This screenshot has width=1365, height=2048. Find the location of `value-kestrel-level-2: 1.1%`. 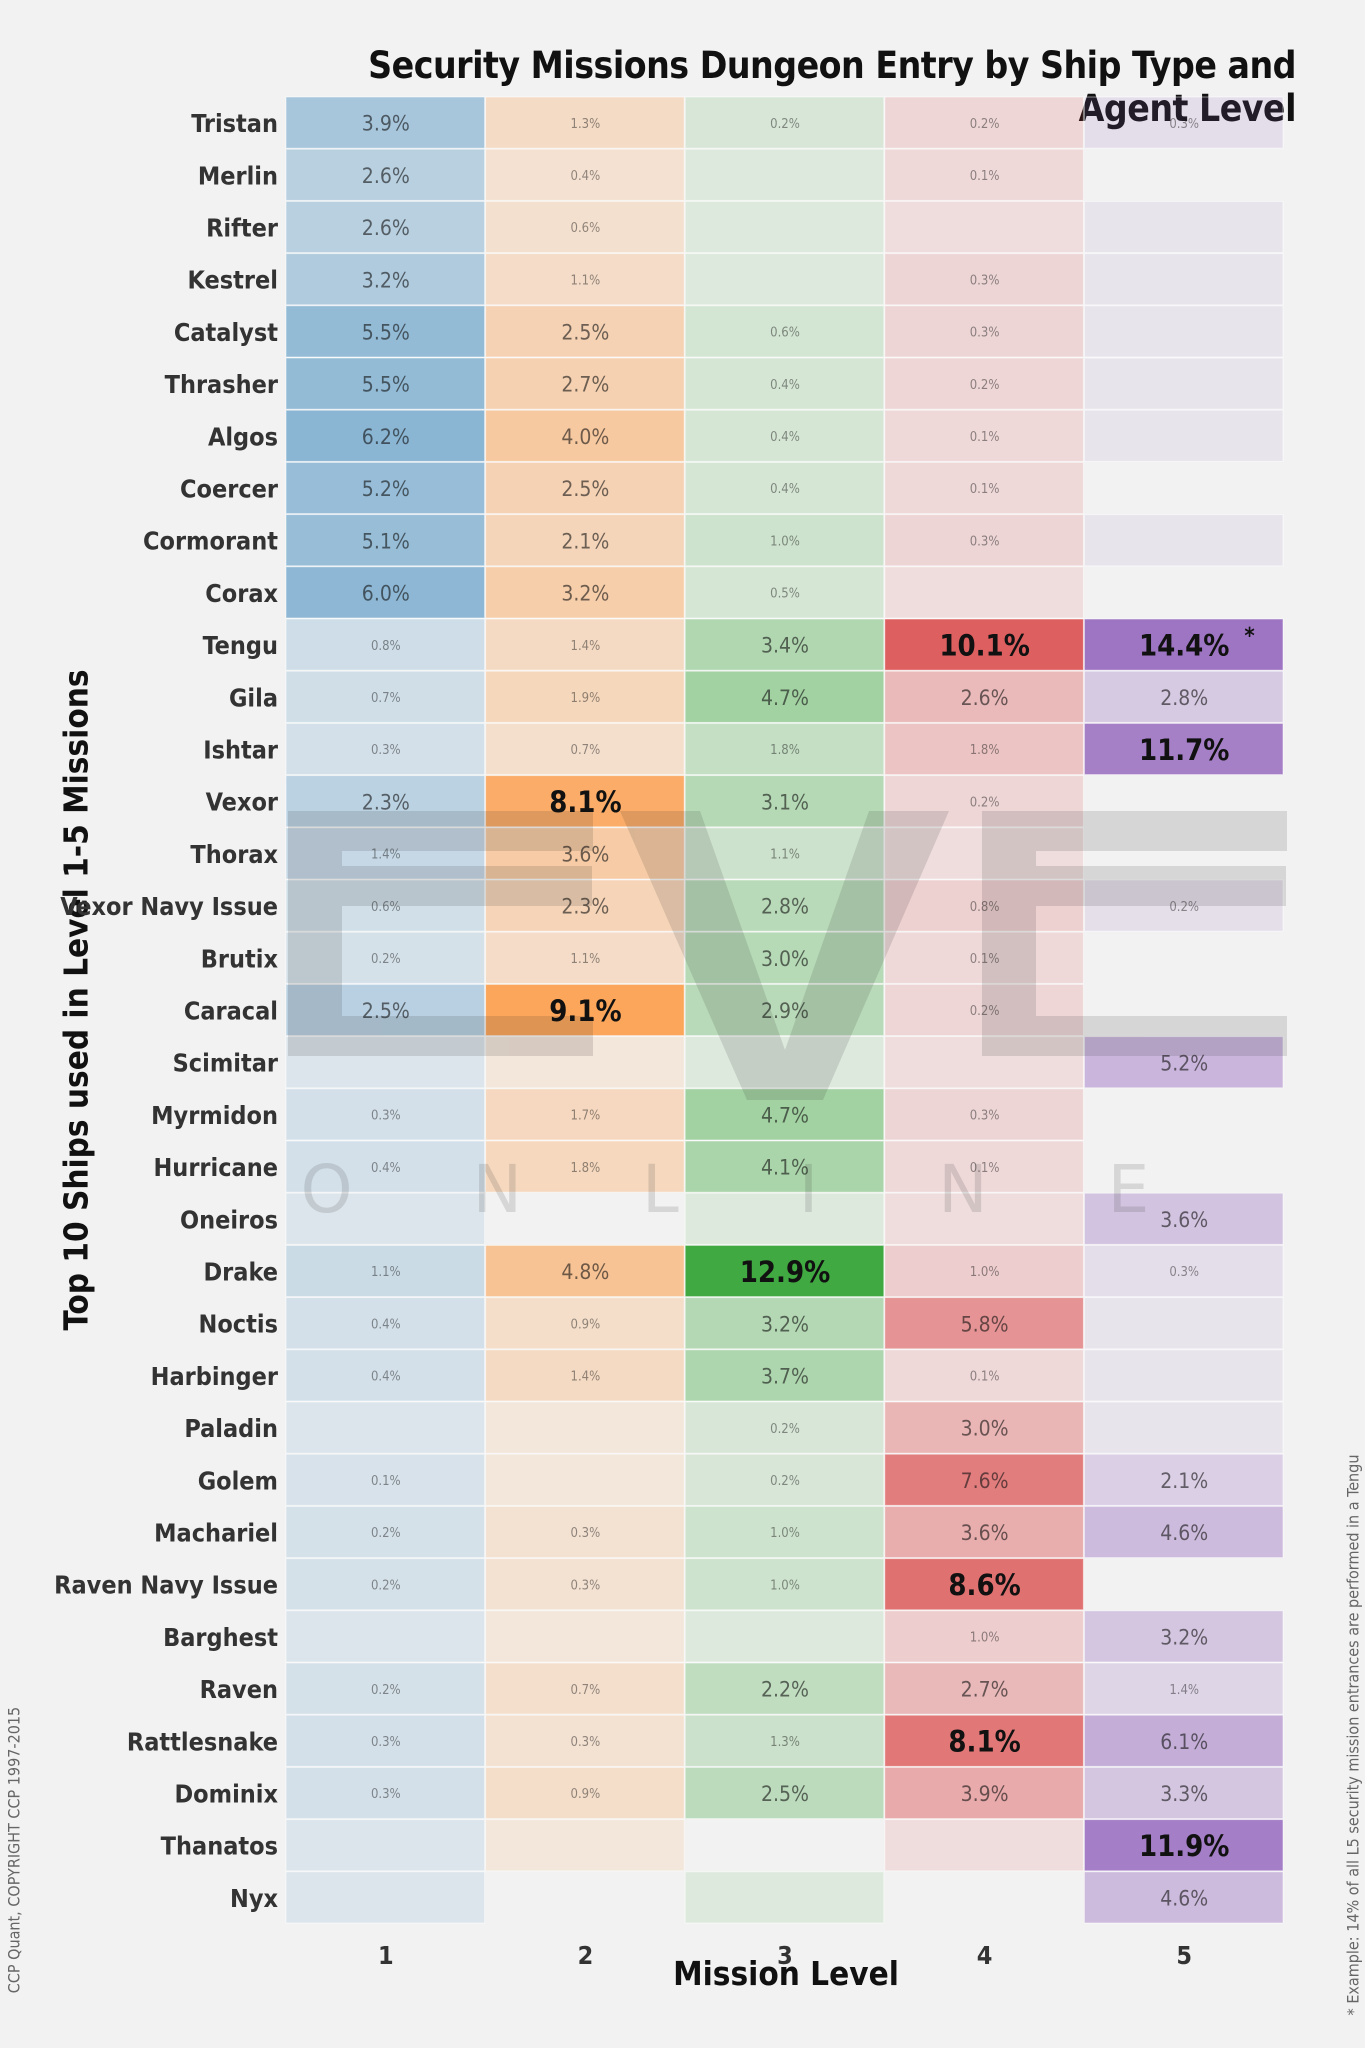

value-kestrel-level-2: 1.1% is located at coordinates (586, 280).